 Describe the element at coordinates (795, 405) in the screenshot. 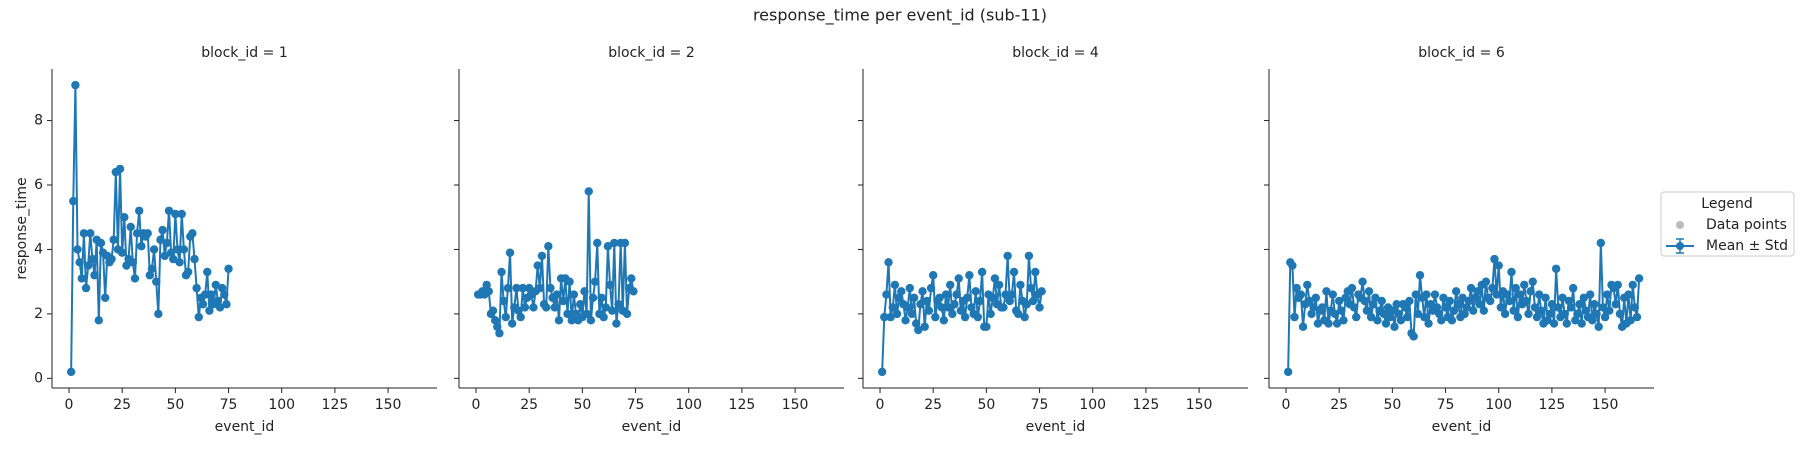

I see `x-tick-label: 150` at that location.